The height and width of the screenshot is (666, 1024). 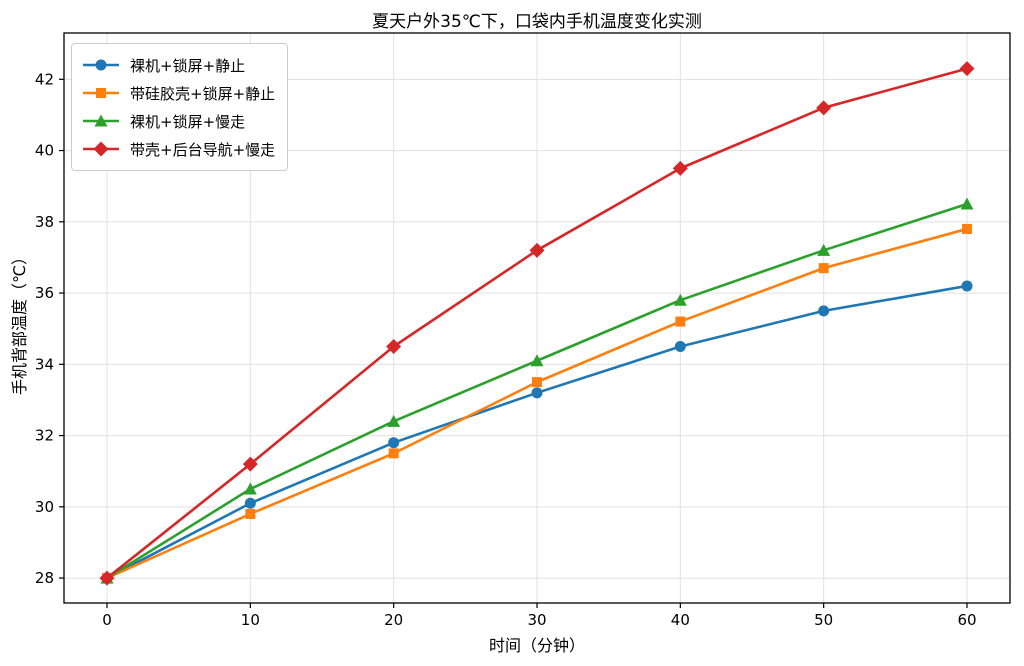 I want to click on x-tick-label: 30, so click(x=536, y=620).